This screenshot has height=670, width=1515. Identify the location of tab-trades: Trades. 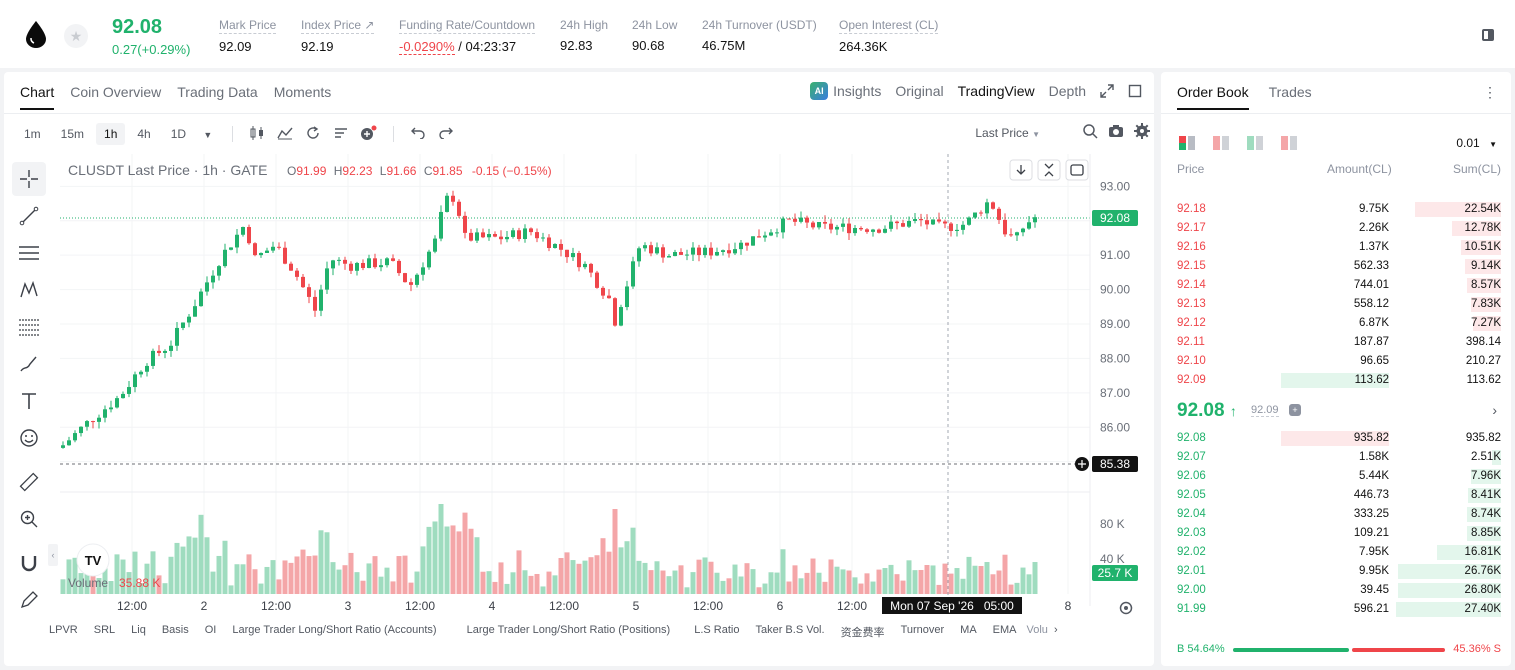
(1290, 92).